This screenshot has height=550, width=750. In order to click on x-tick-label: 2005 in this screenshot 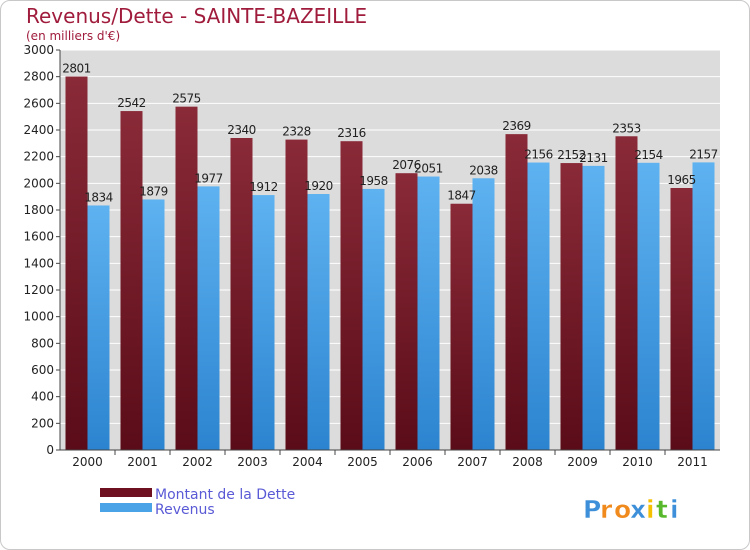, I will do `click(362, 462)`.